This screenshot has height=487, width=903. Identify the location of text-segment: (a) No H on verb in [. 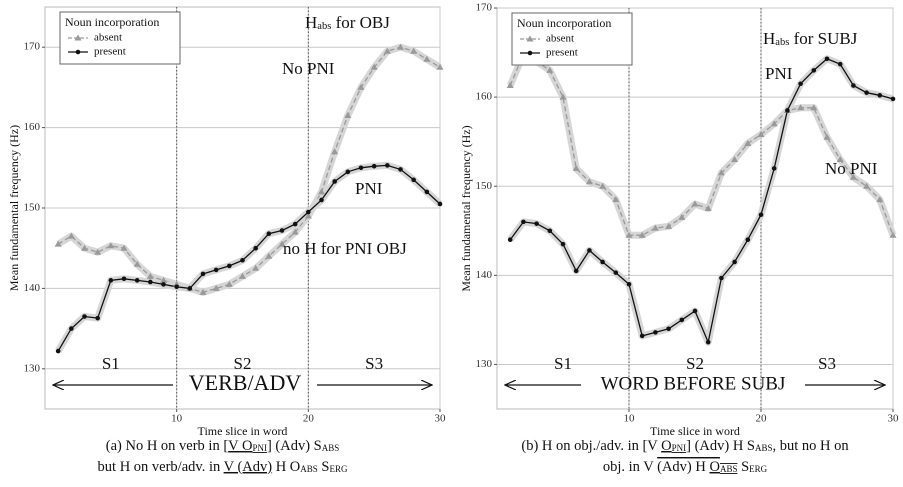
(167, 446).